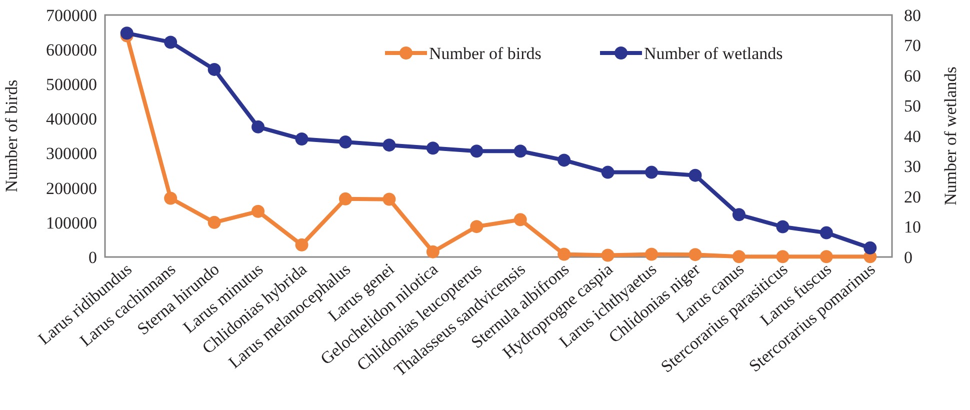 Image resolution: width=970 pixels, height=410 pixels. Describe the element at coordinates (950, 136) in the screenshot. I see `y2-axis-title: Number of wetlands` at that location.